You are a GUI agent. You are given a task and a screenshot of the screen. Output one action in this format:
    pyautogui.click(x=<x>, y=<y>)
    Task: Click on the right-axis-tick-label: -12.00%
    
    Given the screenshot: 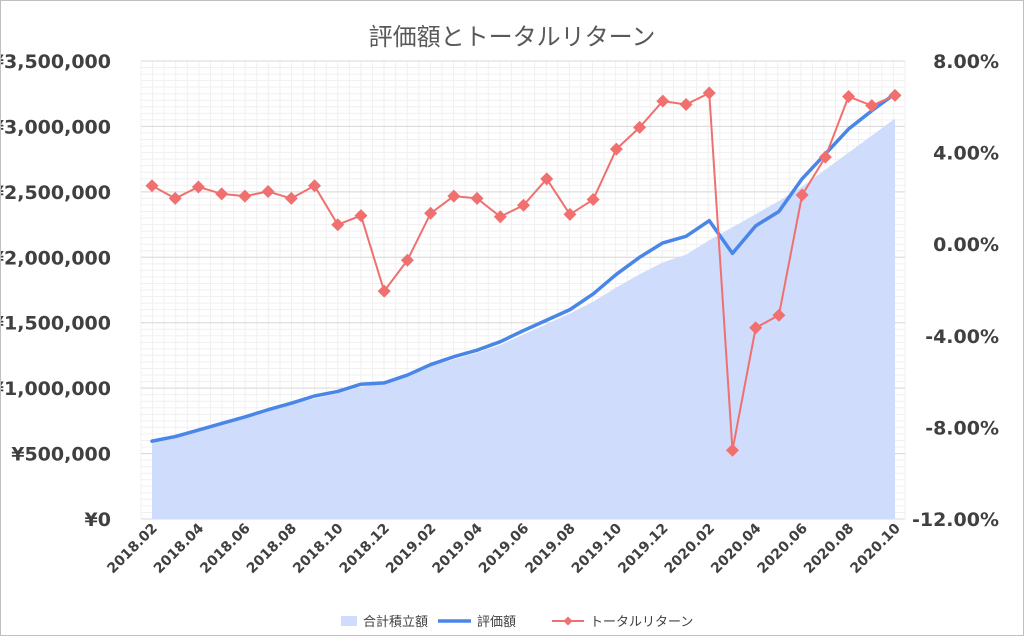 What is the action you would take?
    pyautogui.click(x=955, y=520)
    